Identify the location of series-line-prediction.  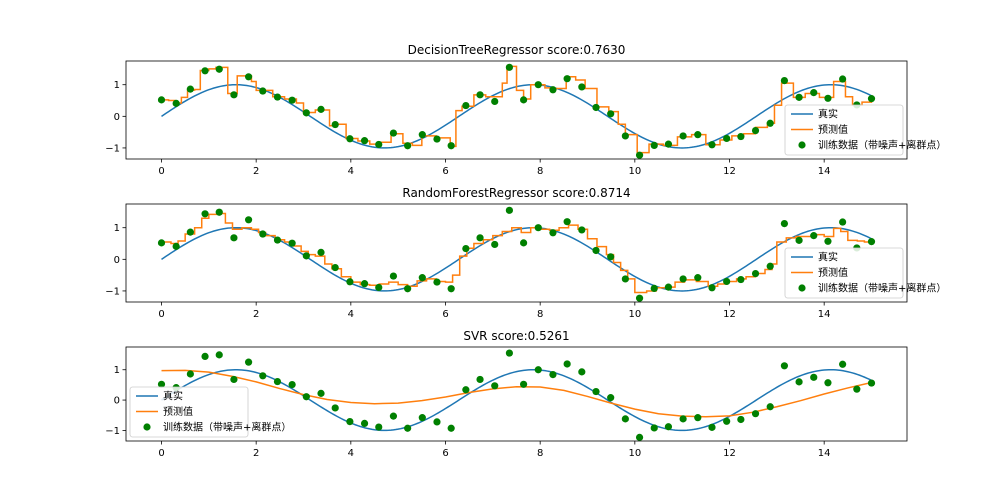
(517, 109).